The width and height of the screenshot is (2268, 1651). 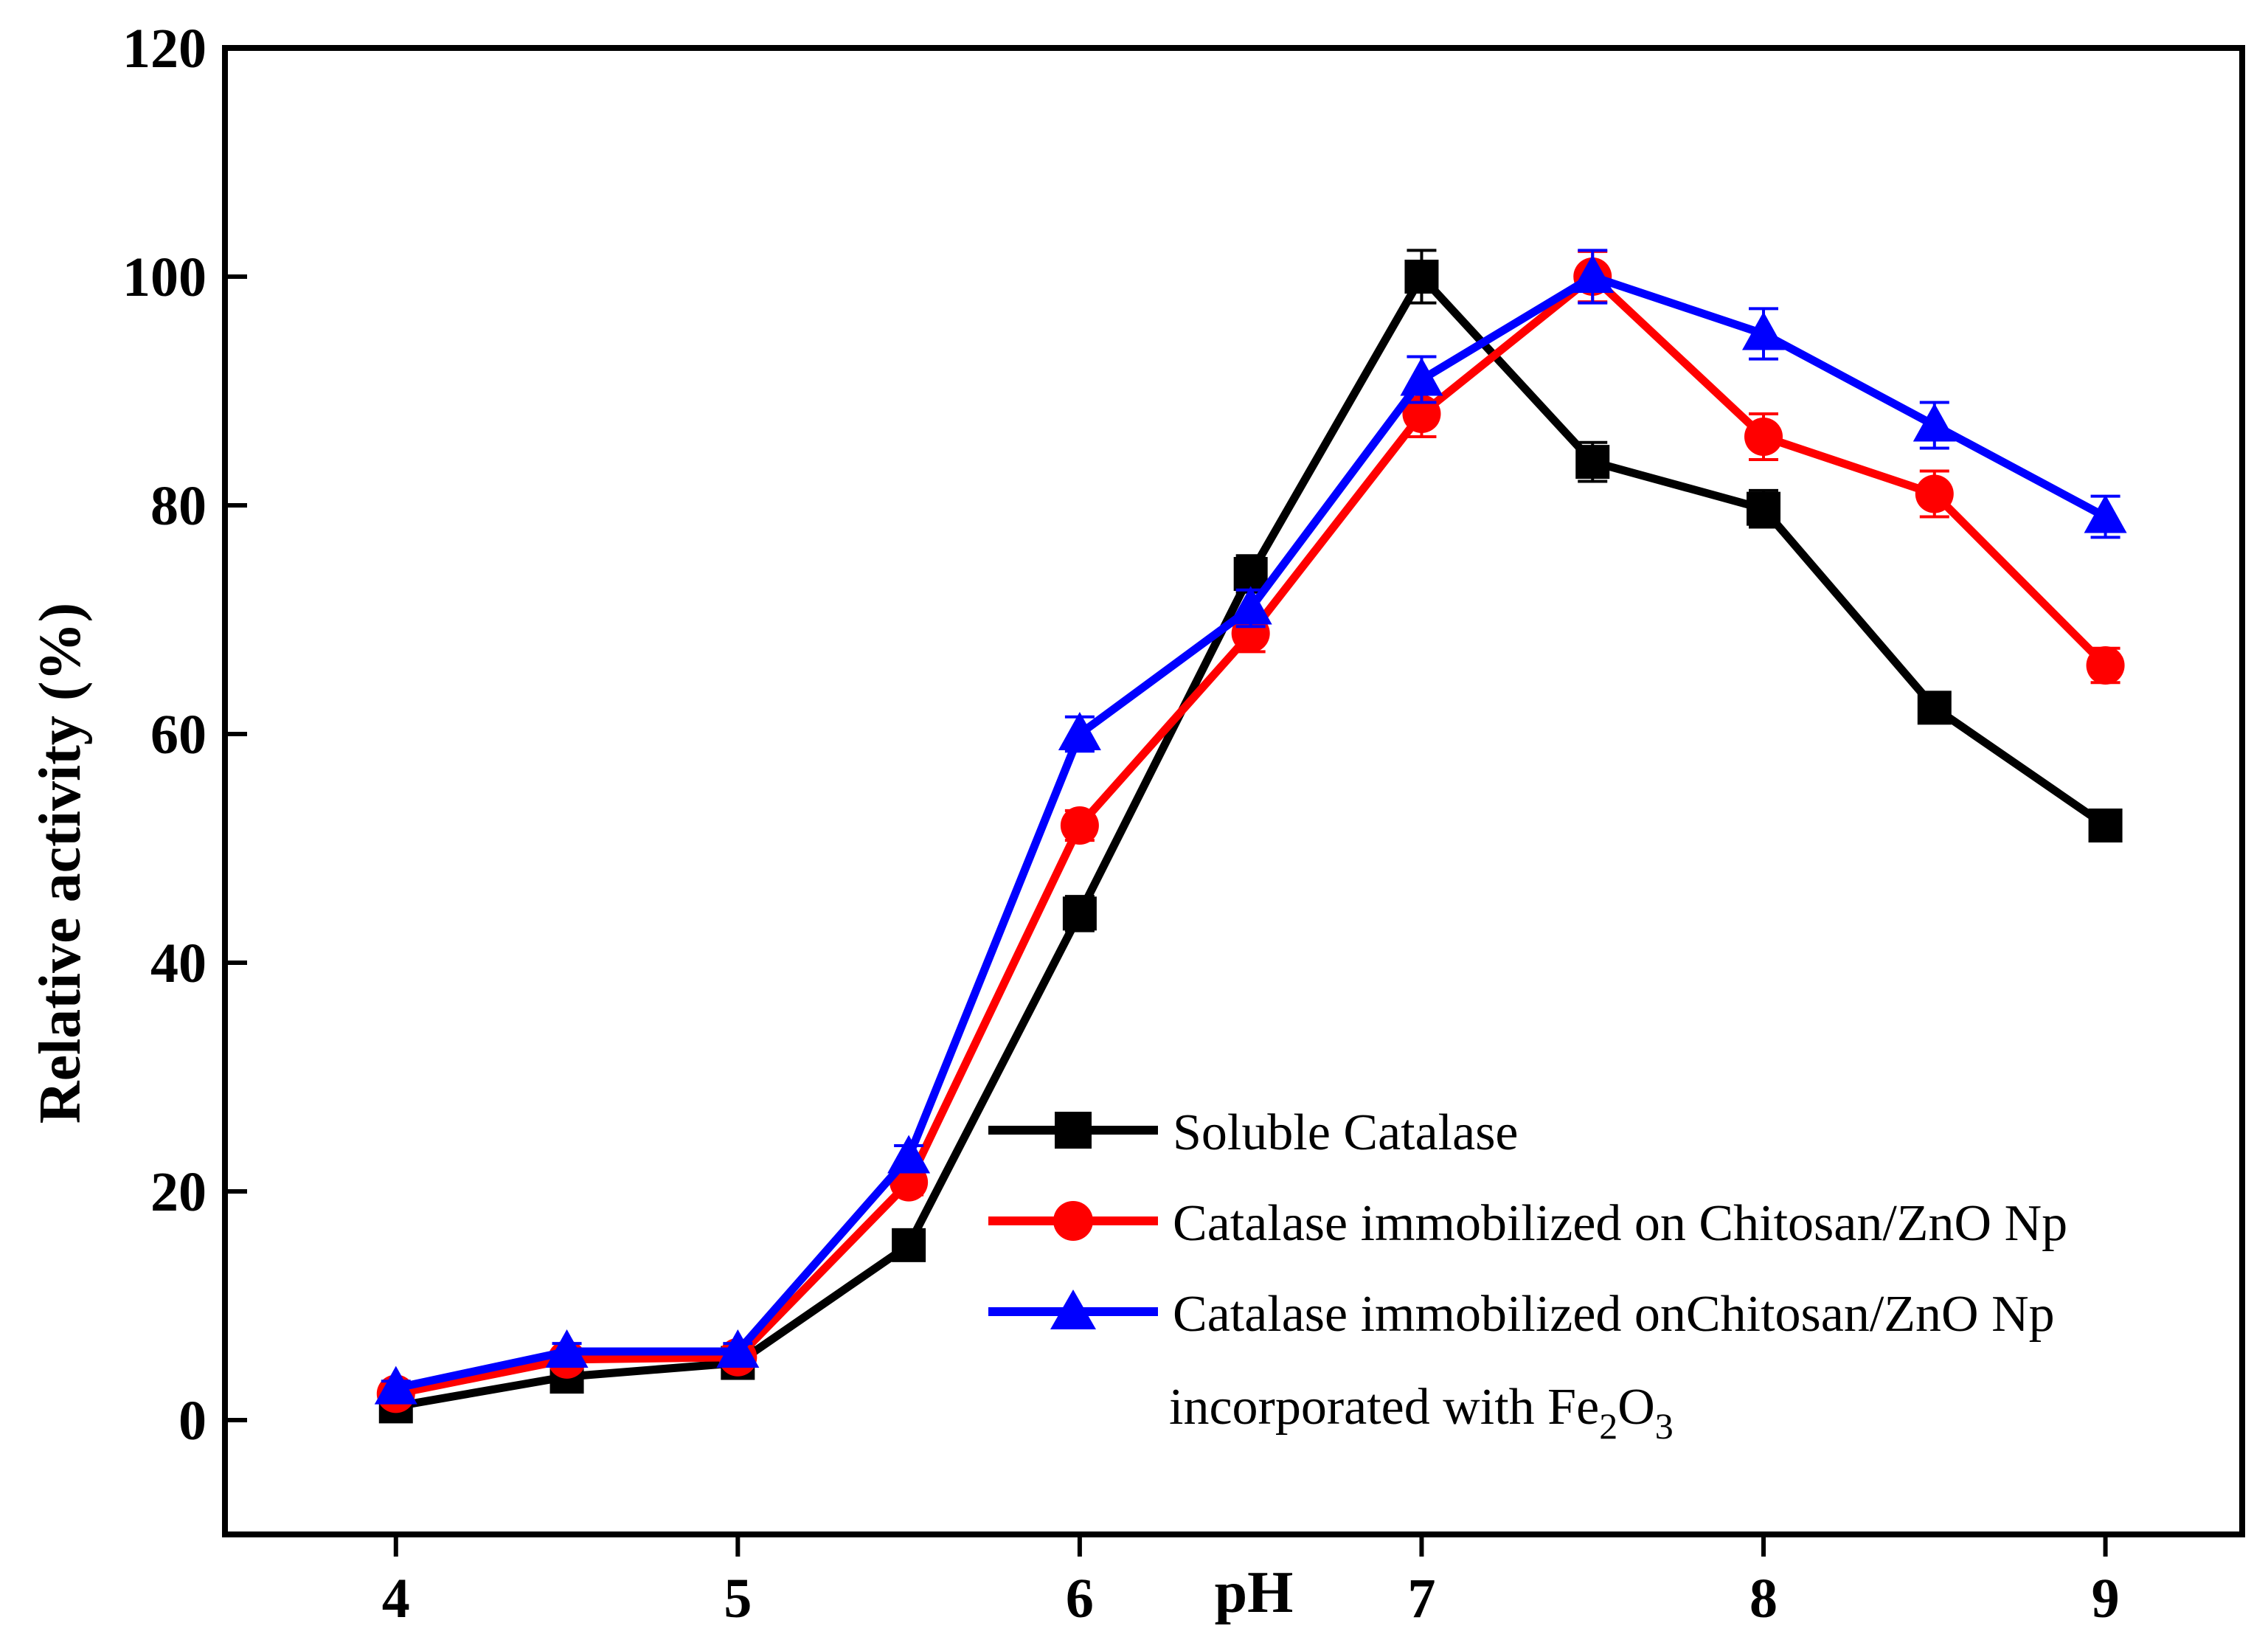 I want to click on x-tick-label: 7, so click(x=1421, y=1599).